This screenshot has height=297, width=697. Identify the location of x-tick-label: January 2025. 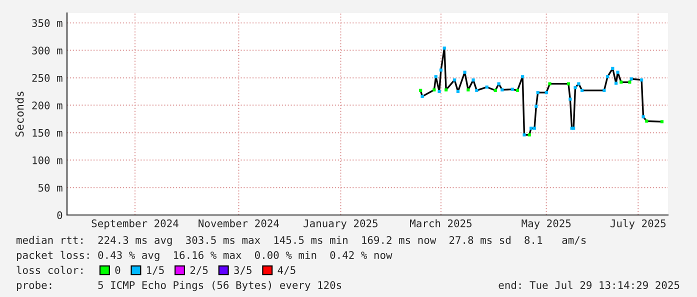
(341, 224).